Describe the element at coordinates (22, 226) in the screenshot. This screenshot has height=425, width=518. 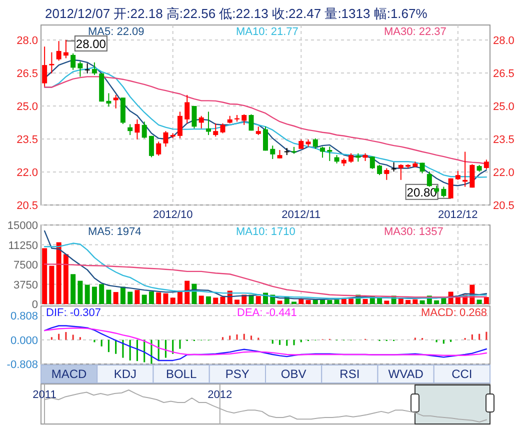
I see `y-tick-label: 15000` at that location.